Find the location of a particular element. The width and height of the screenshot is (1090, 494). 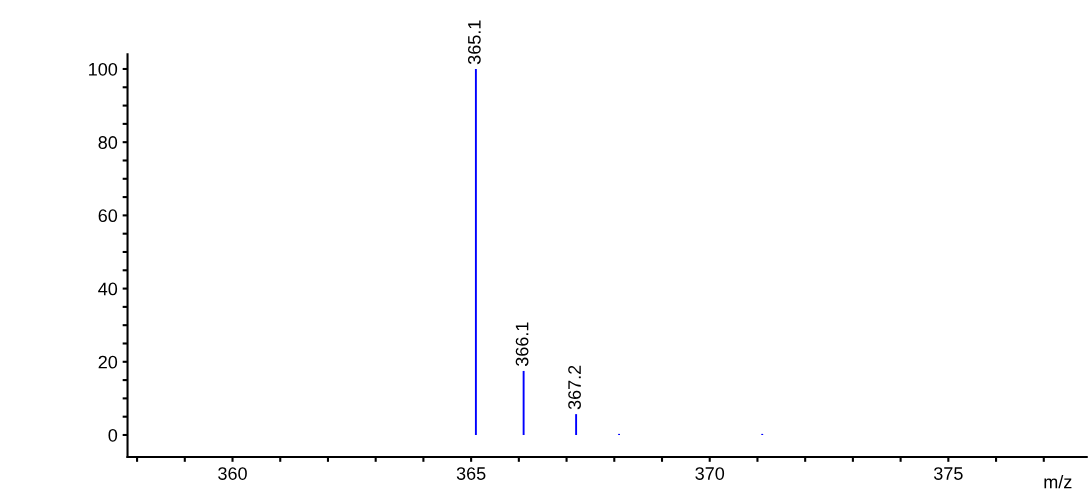

y-tick-label: 100 is located at coordinates (103, 69).